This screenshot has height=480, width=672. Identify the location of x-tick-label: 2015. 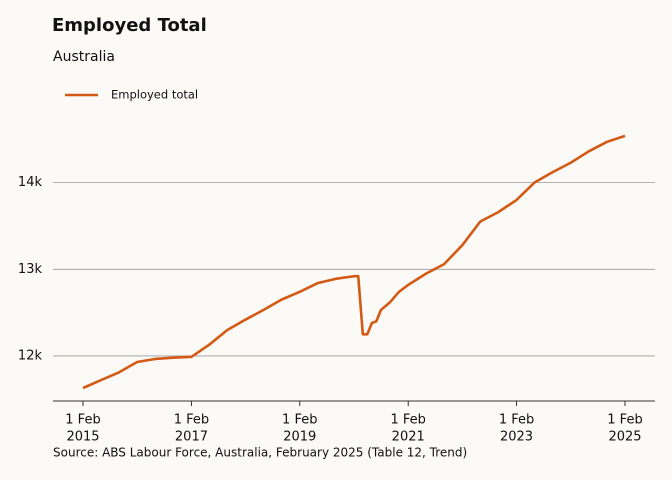
(82, 437).